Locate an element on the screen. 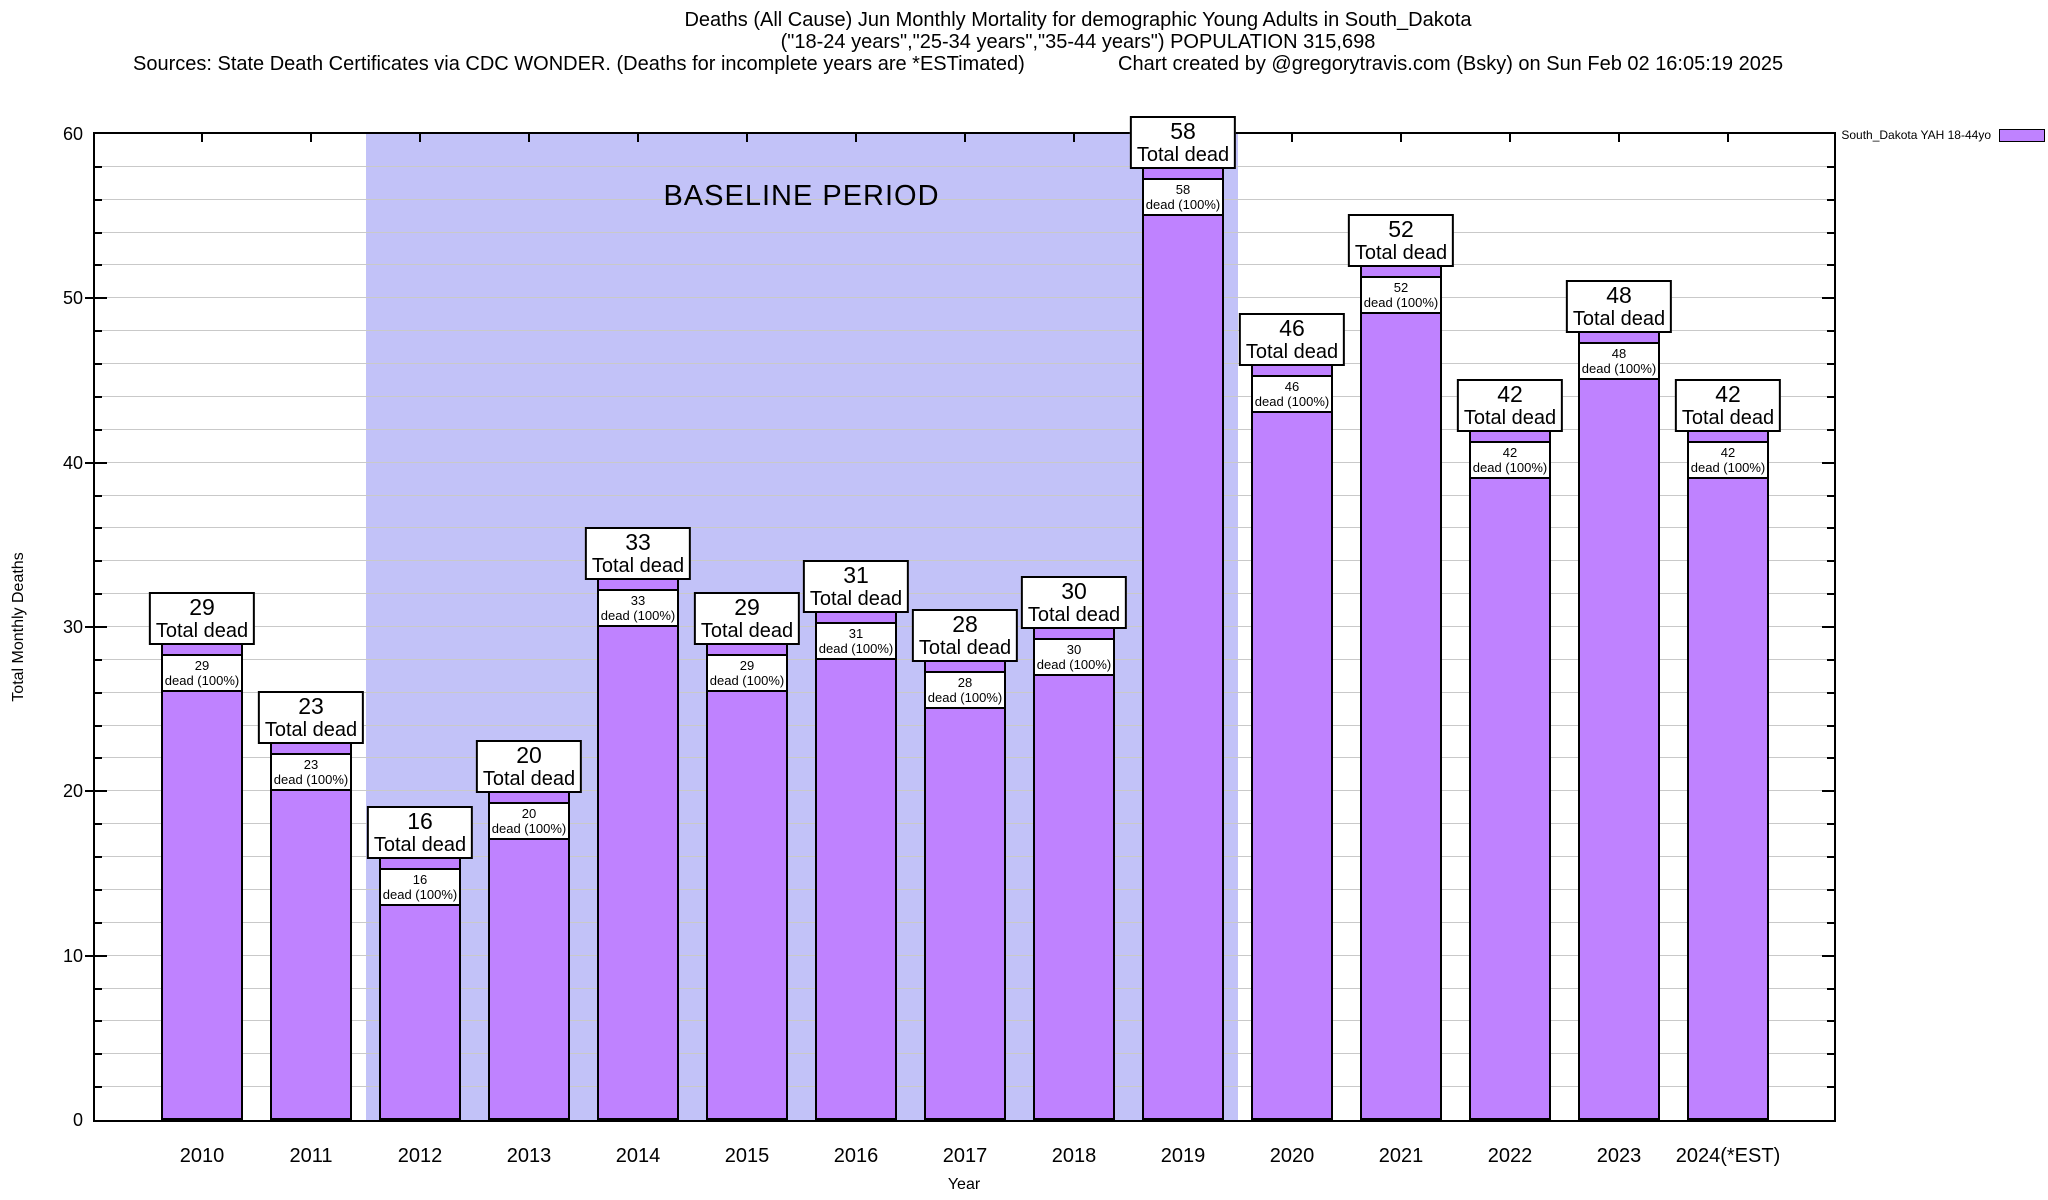  x-axis-tick-label: 2013 is located at coordinates (529, 1156).